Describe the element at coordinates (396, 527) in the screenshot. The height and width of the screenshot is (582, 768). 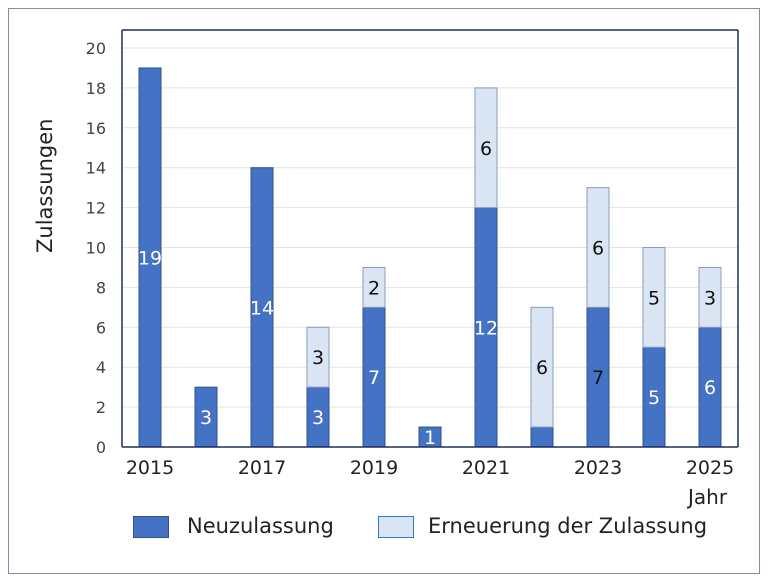
I see `legend-swatch-erneuerung` at that location.